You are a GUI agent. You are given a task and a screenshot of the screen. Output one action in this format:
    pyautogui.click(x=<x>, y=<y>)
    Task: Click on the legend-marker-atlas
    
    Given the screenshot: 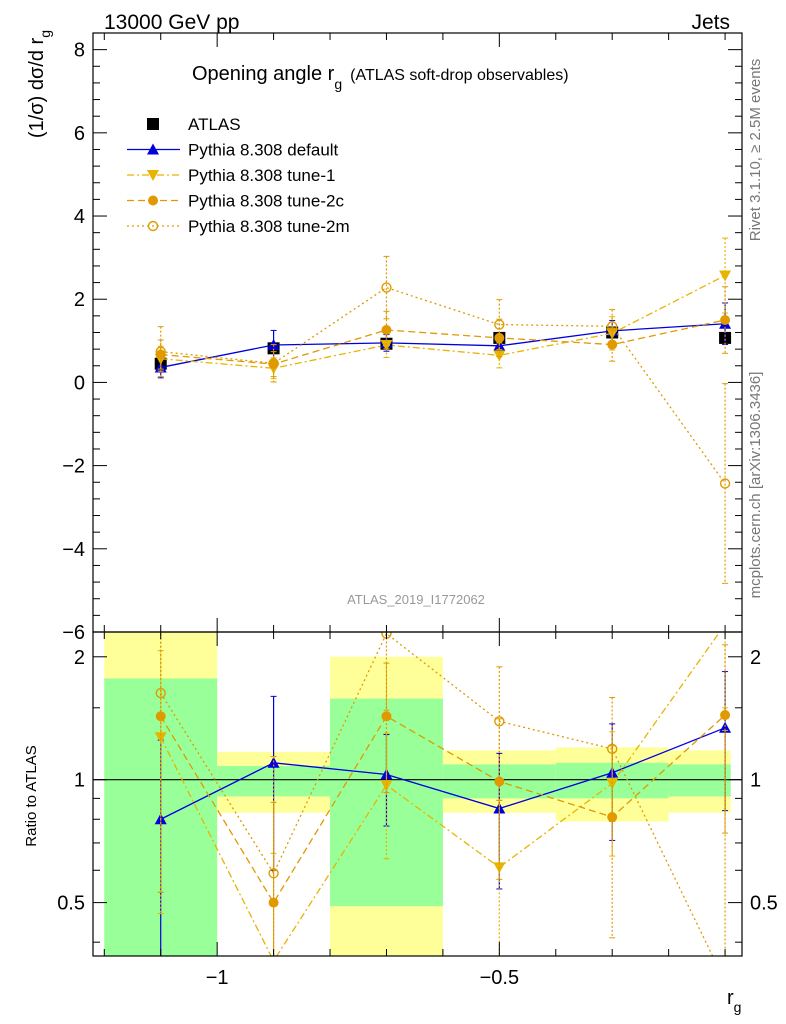 What is the action you would take?
    pyautogui.click(x=153, y=124)
    